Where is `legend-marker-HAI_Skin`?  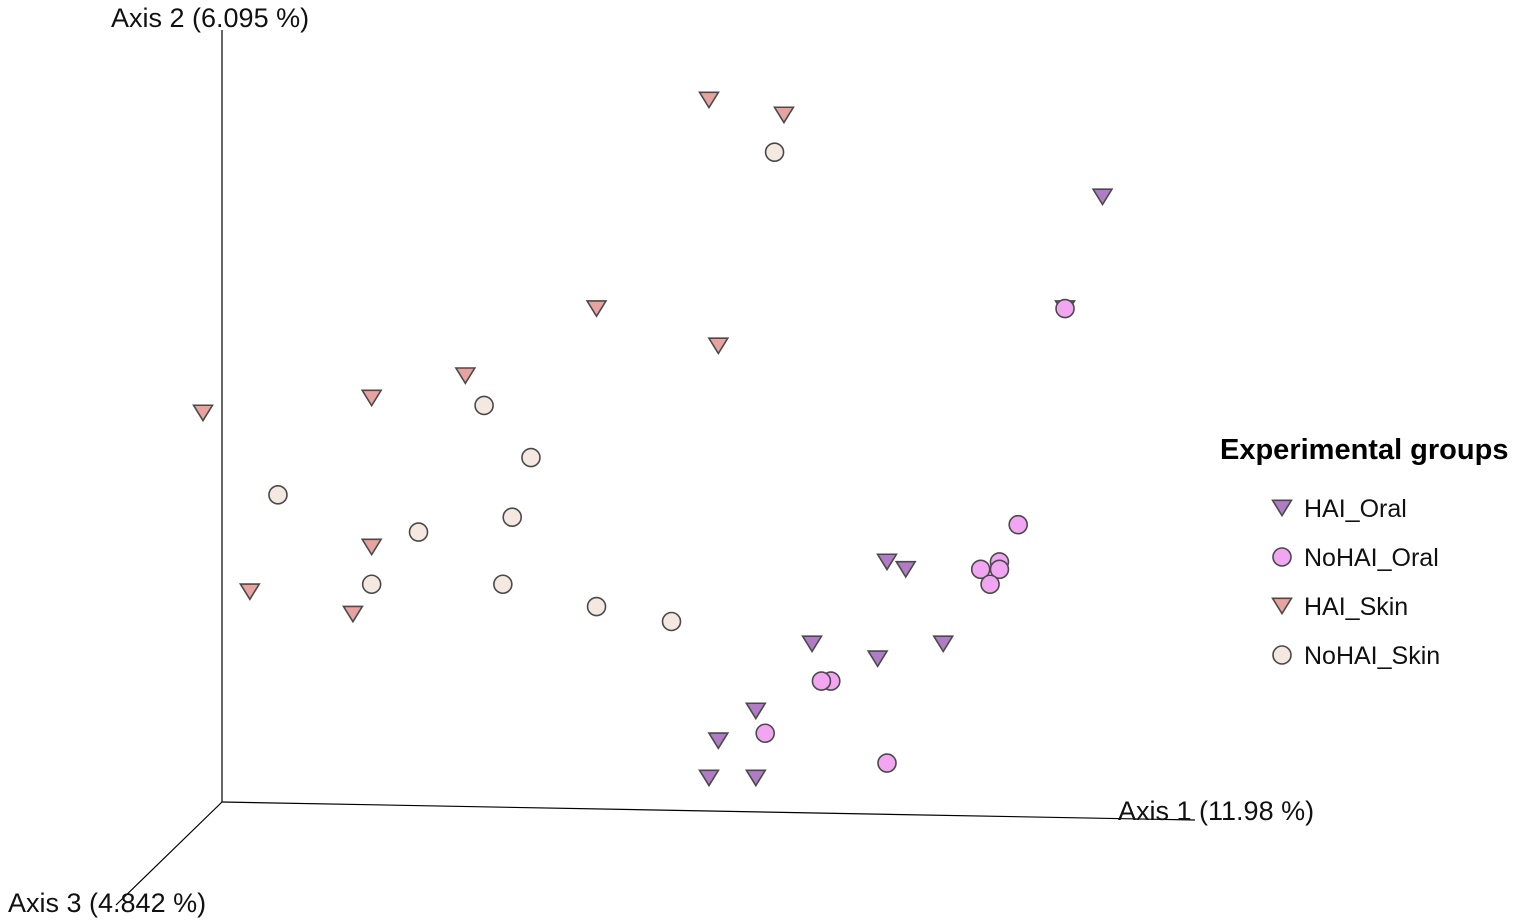
legend-marker-HAI_Skin is located at coordinates (1282, 606).